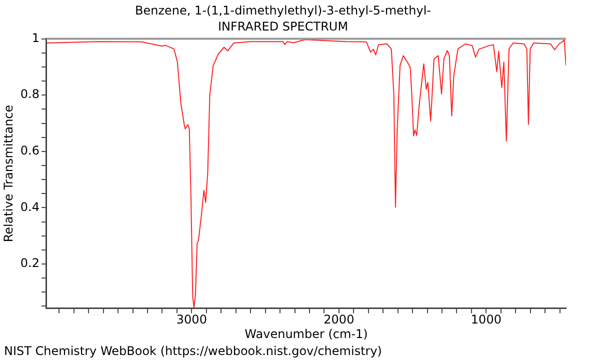  I want to click on chart-title: Benzene, 1-(1,1-dimethylethyl)-3-ethyl-5-methyl-, so click(283, 10).